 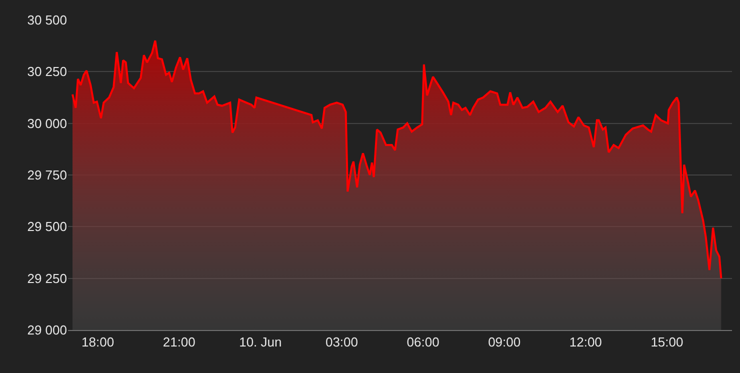 What do you see at coordinates (47, 72) in the screenshot?
I see `y-tick-label: 30 250` at bounding box center [47, 72].